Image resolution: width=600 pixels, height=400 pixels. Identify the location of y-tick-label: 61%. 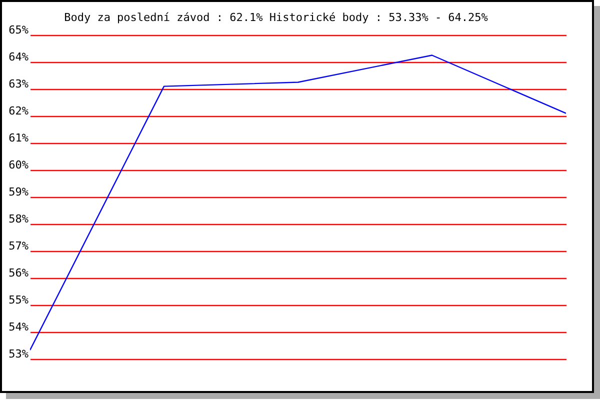
(18, 138).